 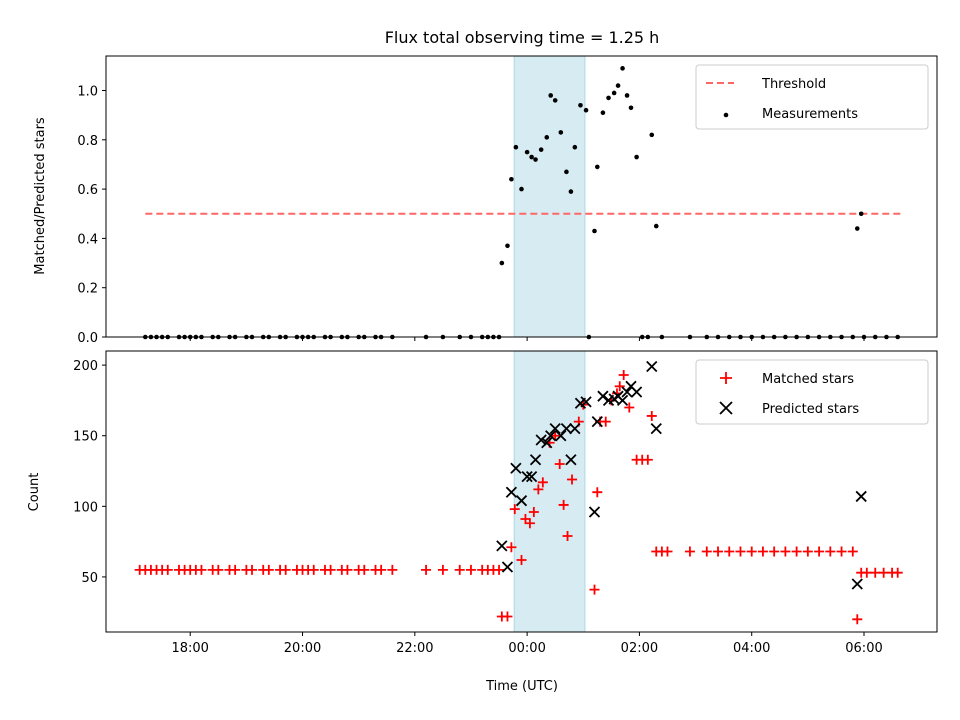 What do you see at coordinates (189, 648) in the screenshot?
I see `x-tick-label: 18:00` at bounding box center [189, 648].